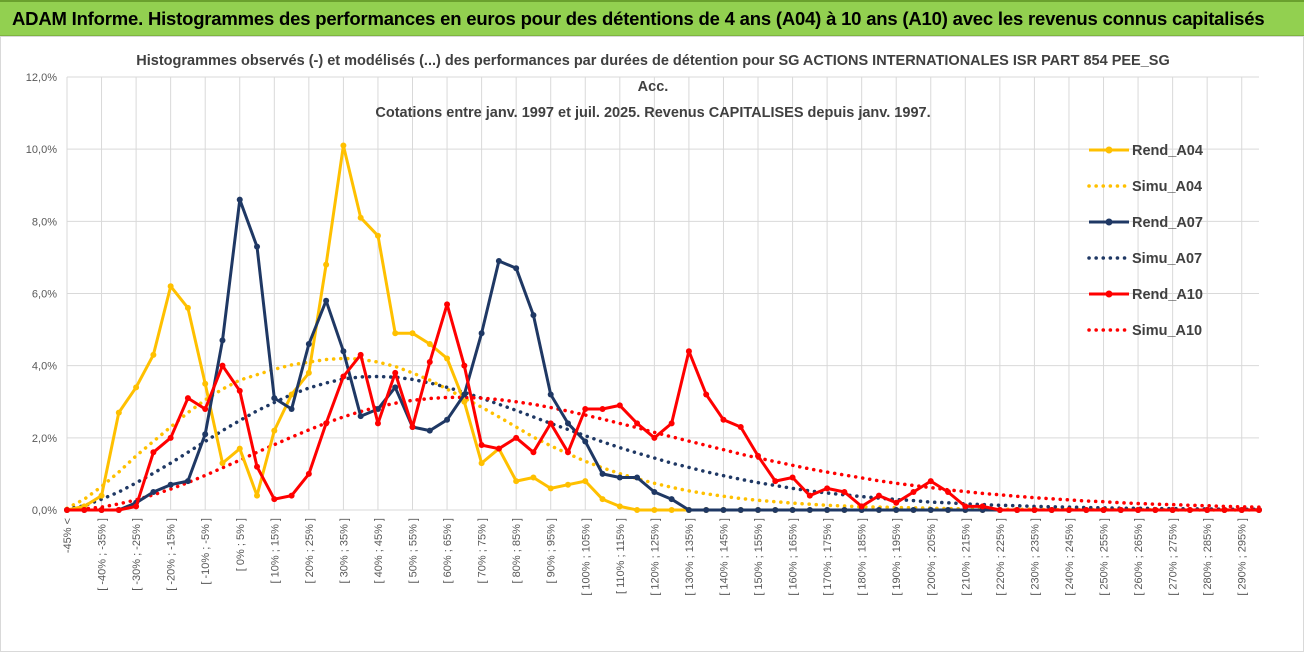  Describe the element at coordinates (275, 550) in the screenshot. I see `x-tick-label: [ 10% ; 15% ]` at that location.